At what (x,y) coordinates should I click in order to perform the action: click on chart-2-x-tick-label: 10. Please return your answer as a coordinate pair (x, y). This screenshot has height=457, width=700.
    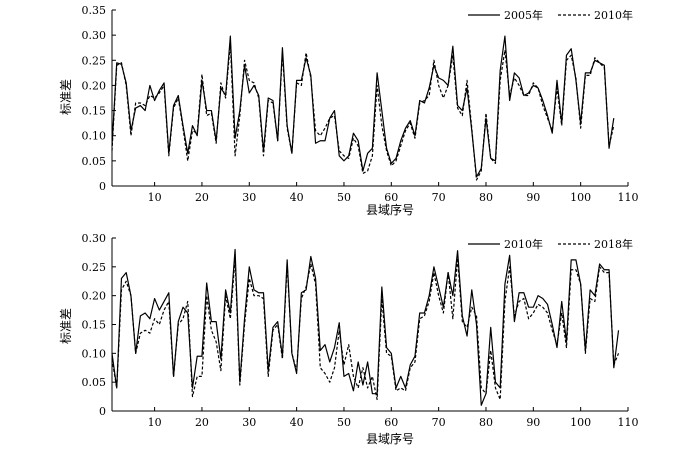
    Looking at the image, I should click on (155, 422).